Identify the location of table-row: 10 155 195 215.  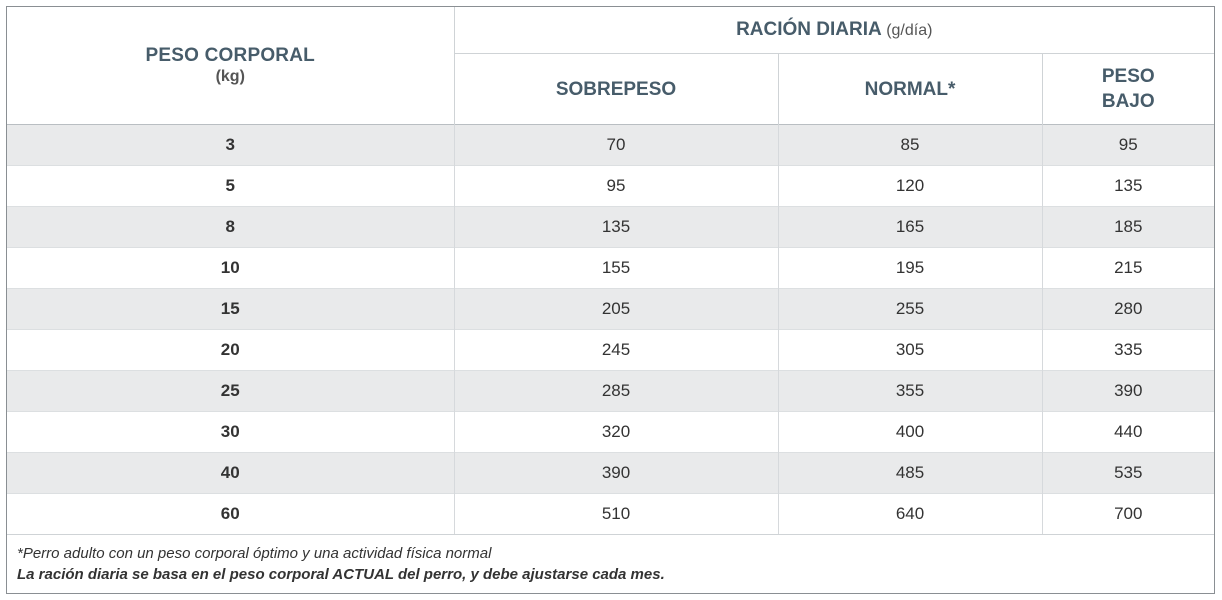
(610, 268).